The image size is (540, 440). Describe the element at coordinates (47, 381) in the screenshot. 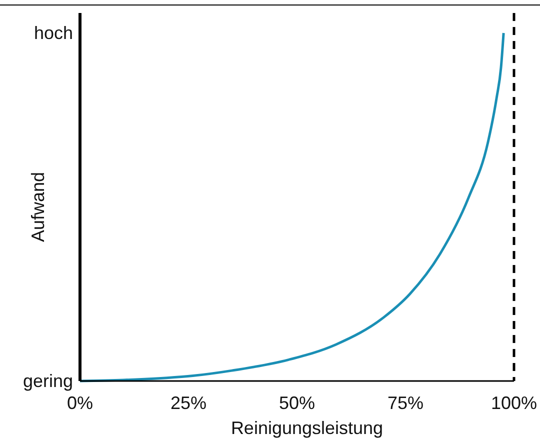

I see `text: gering` at that location.